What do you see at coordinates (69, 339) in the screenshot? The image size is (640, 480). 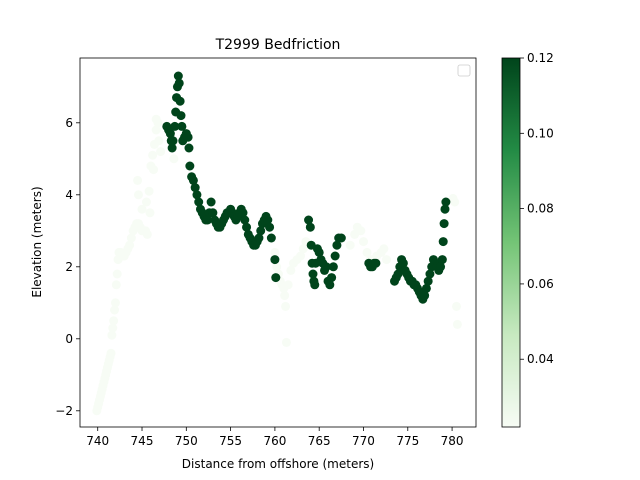 I see `y-tick-label: 0` at bounding box center [69, 339].